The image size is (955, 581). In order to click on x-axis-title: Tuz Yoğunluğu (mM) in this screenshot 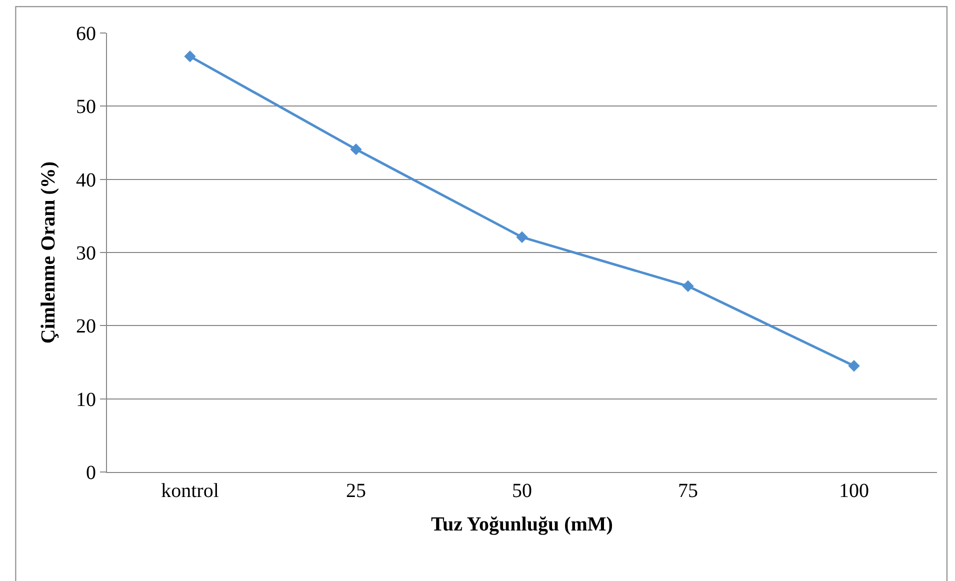, I will do `click(522, 525)`.